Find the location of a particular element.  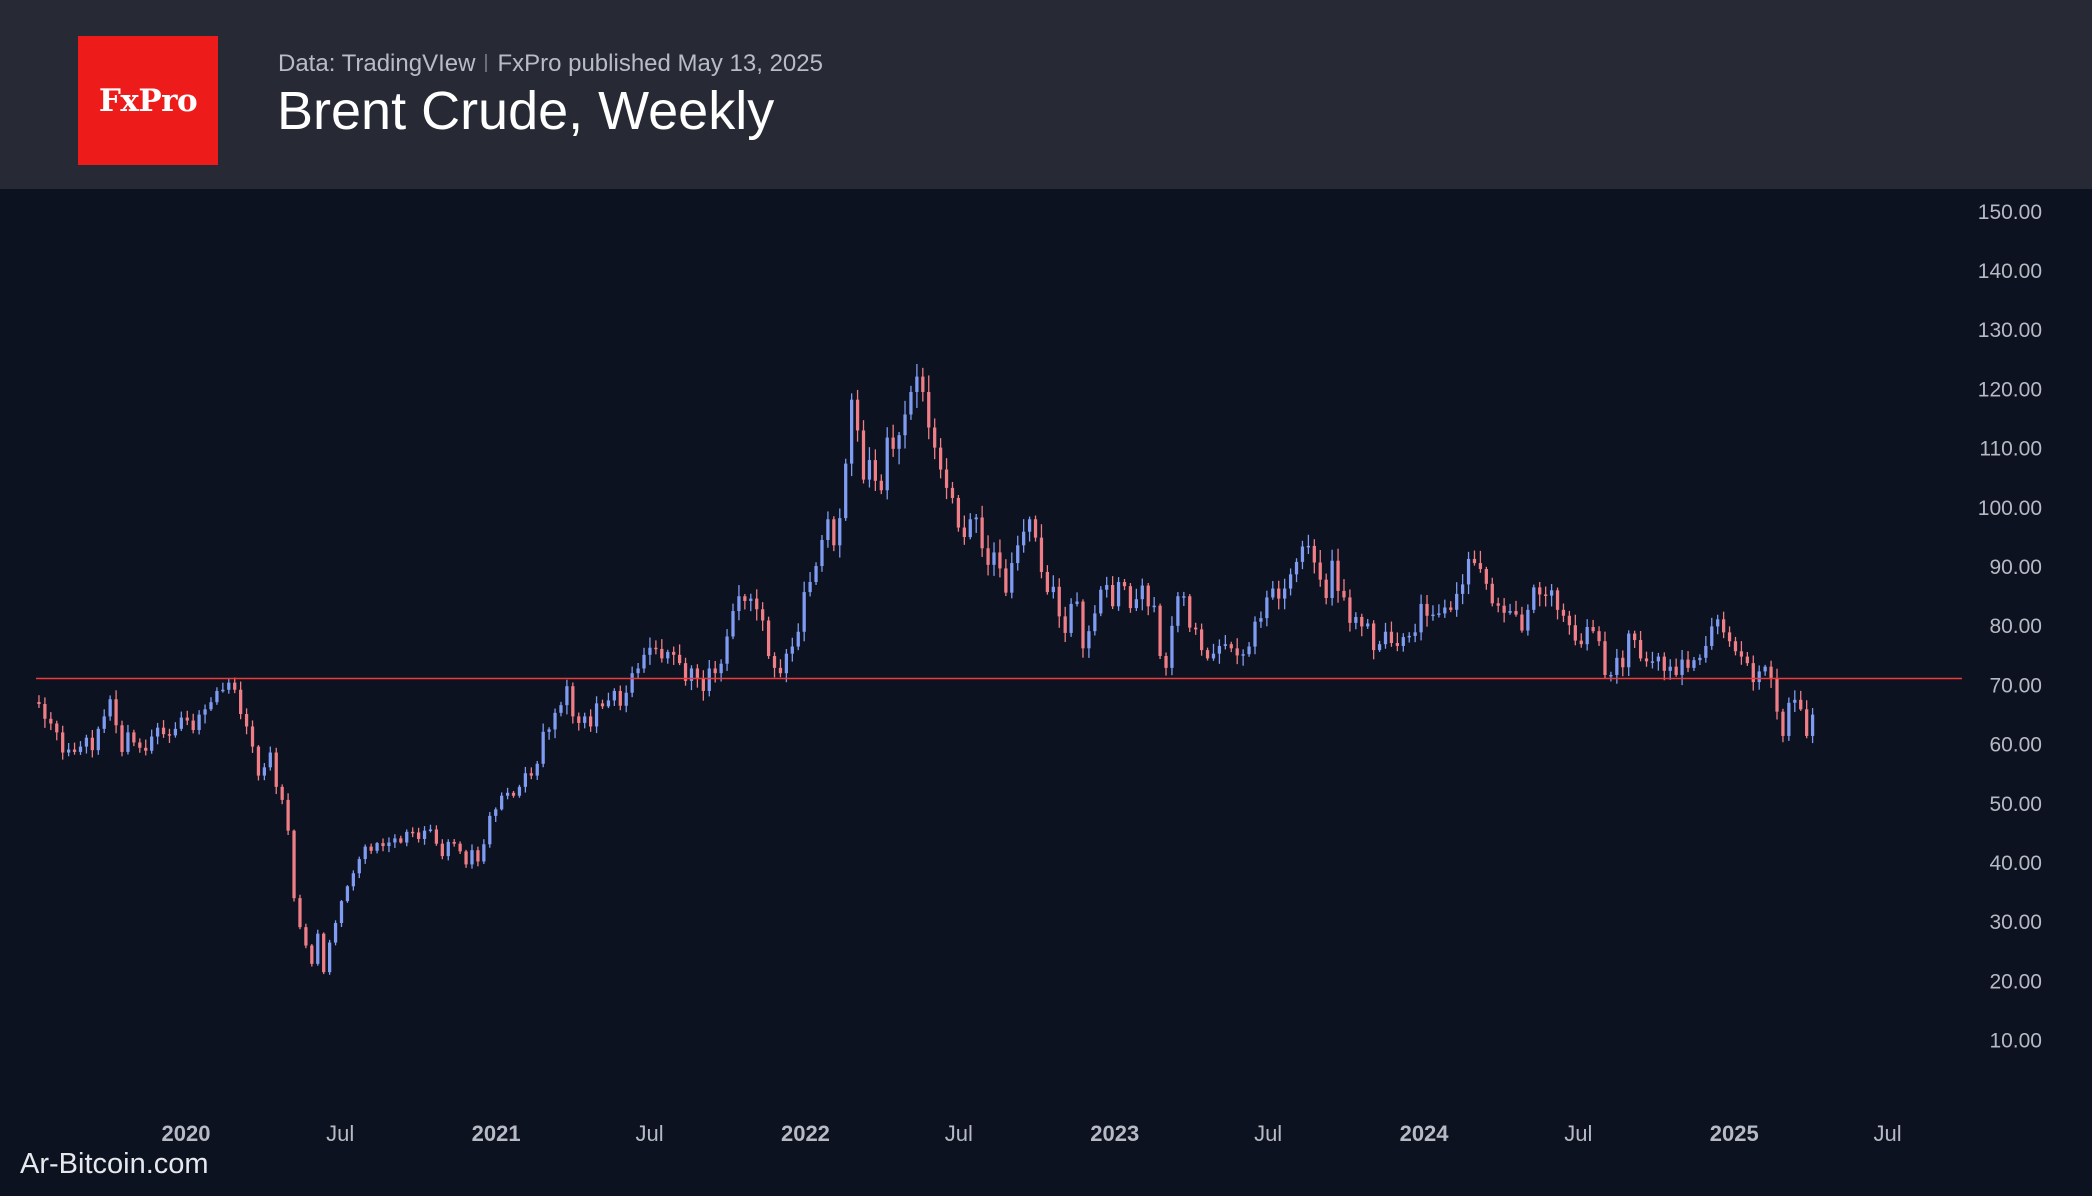

y-tick-label: 40.00 is located at coordinates (2015, 863).